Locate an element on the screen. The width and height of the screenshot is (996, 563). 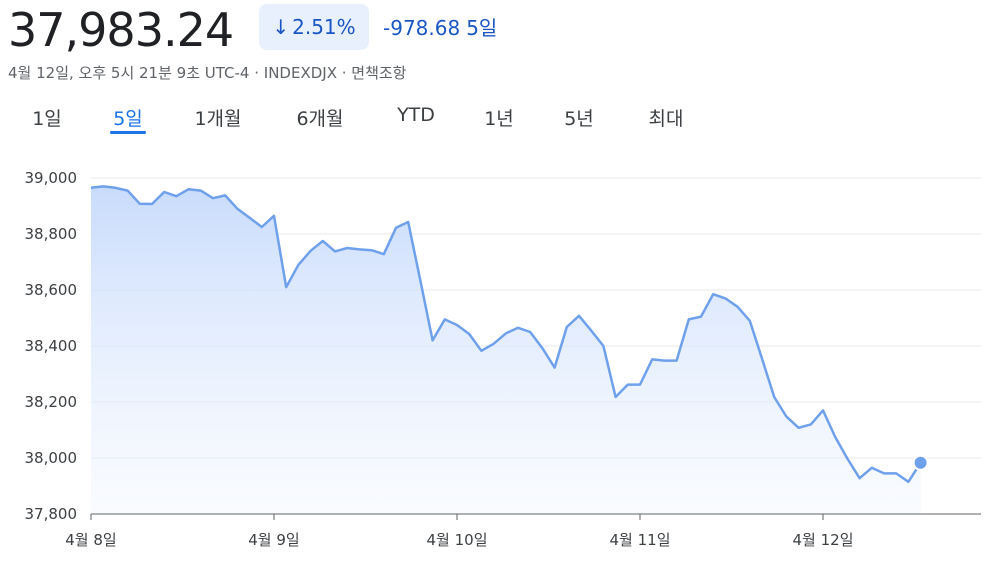
tab-1y: 1년 is located at coordinates (499, 119).